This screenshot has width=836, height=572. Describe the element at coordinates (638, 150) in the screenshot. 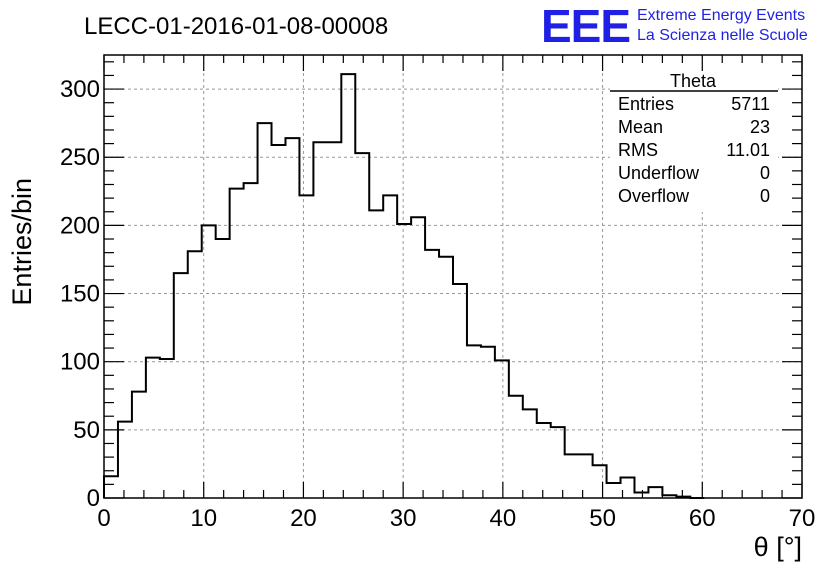

I see `stats-row-label: RMS` at that location.